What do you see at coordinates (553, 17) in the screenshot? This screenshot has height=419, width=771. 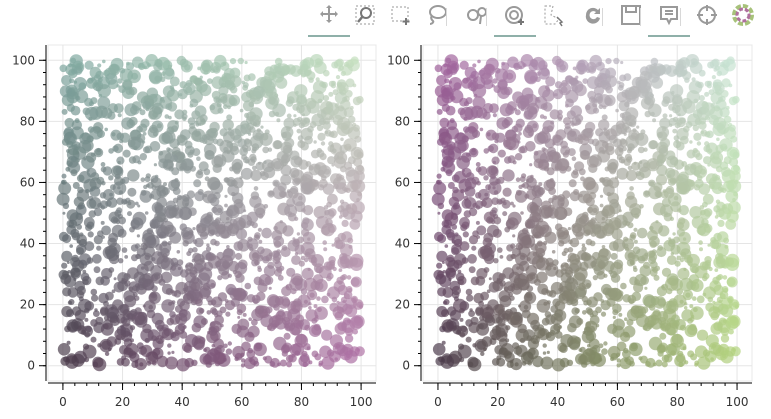 I see `poly-select-tool` at bounding box center [553, 17].